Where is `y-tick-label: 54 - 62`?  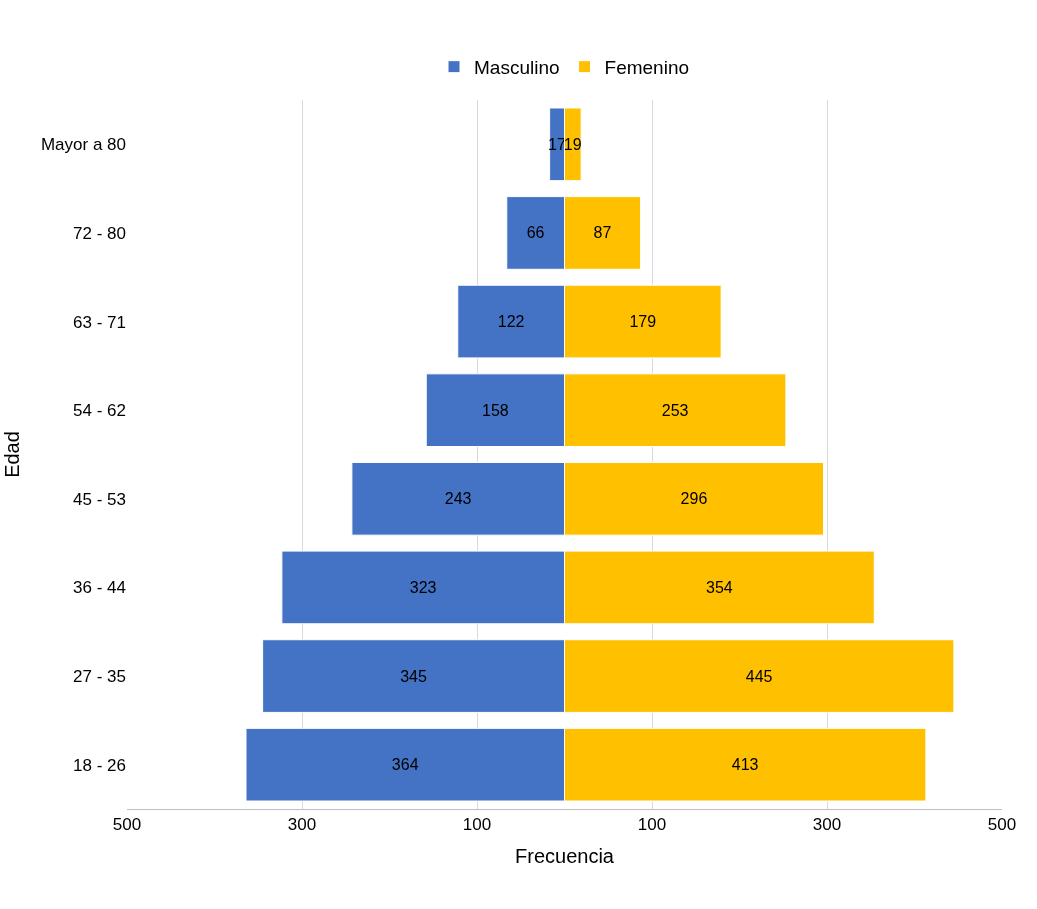
y-tick-label: 54 - 62 is located at coordinates (99, 411).